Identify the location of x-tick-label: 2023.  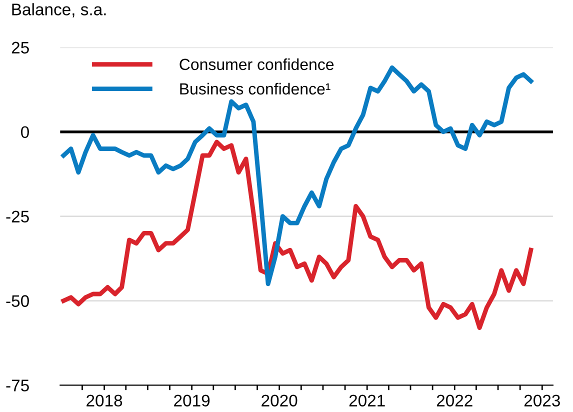
(542, 400).